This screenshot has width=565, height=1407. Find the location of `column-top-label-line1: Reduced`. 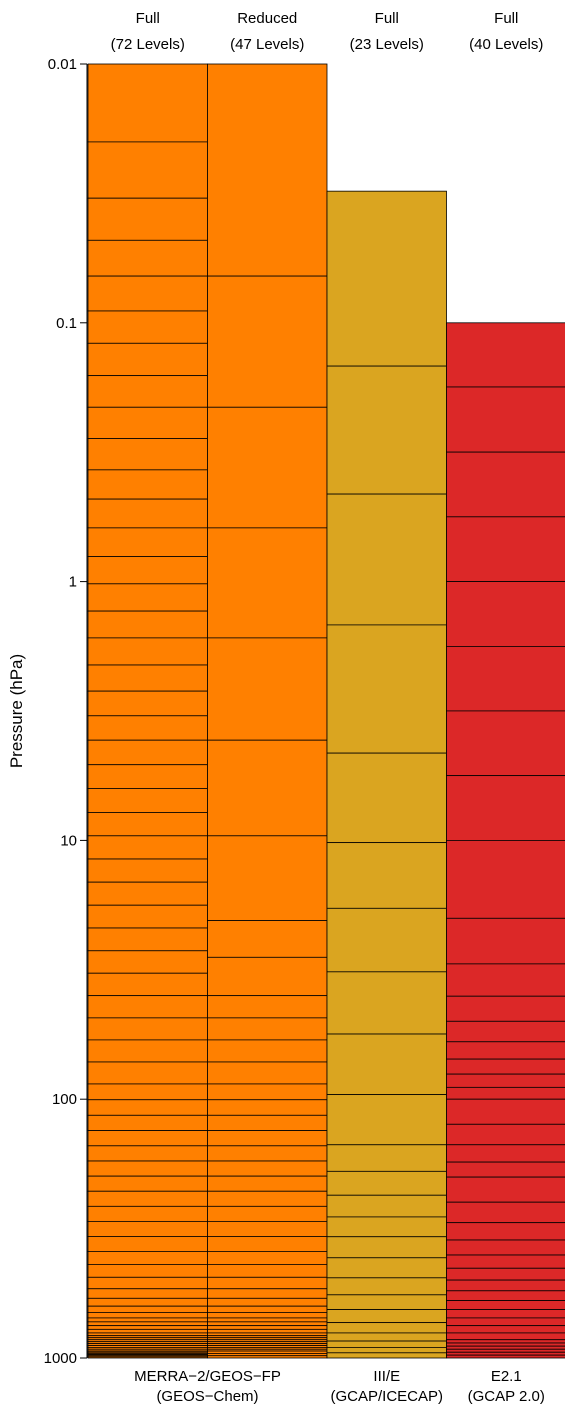

column-top-label-line1: Reduced is located at coordinates (267, 18).